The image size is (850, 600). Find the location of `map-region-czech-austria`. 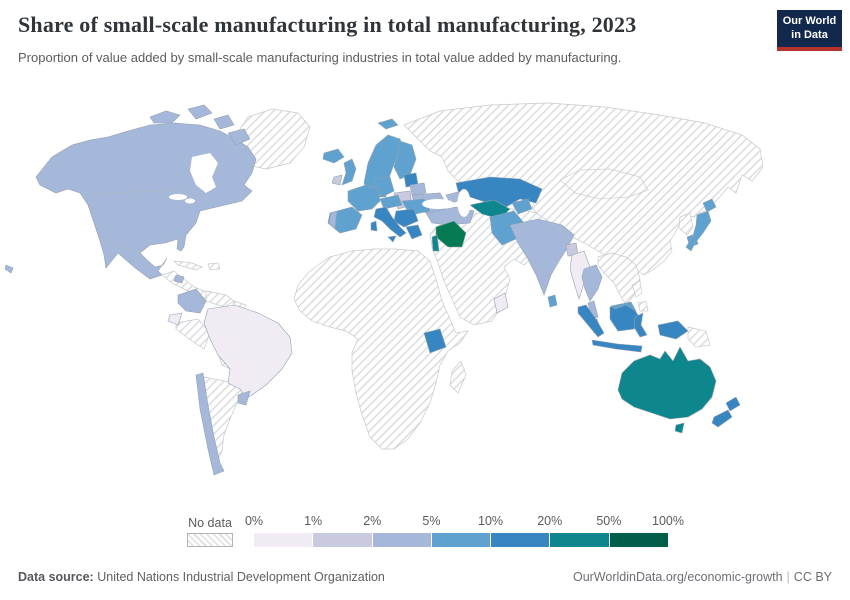

map-region-czech-austria is located at coordinates (391, 202).